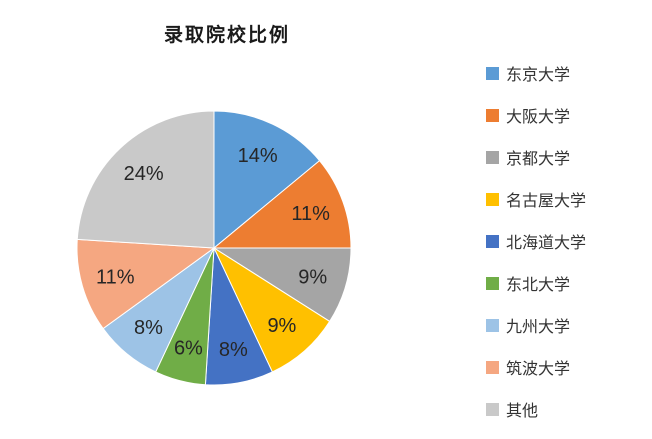 The width and height of the screenshot is (652, 439). What do you see at coordinates (233, 350) in the screenshot?
I see `pie-slice-label-4: 8%` at bounding box center [233, 350].